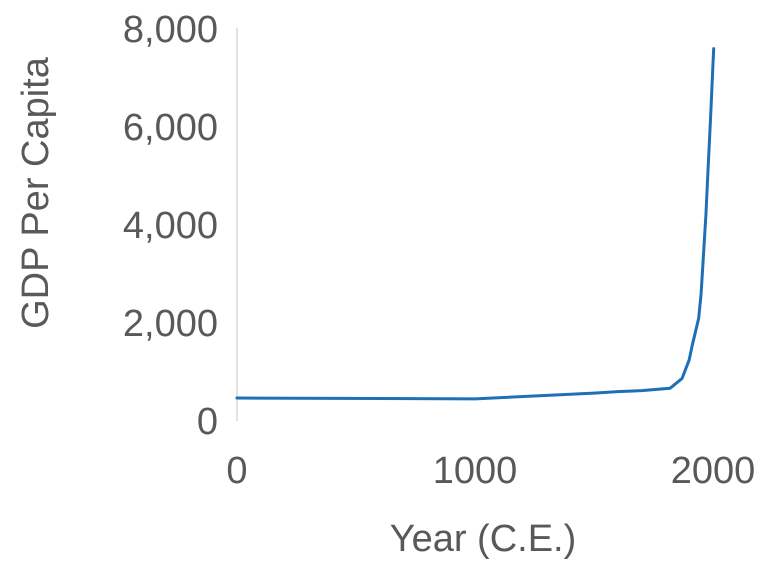 The height and width of the screenshot is (564, 767). I want to click on x-tick-labels: 0 1000 2000, so click(490, 471).